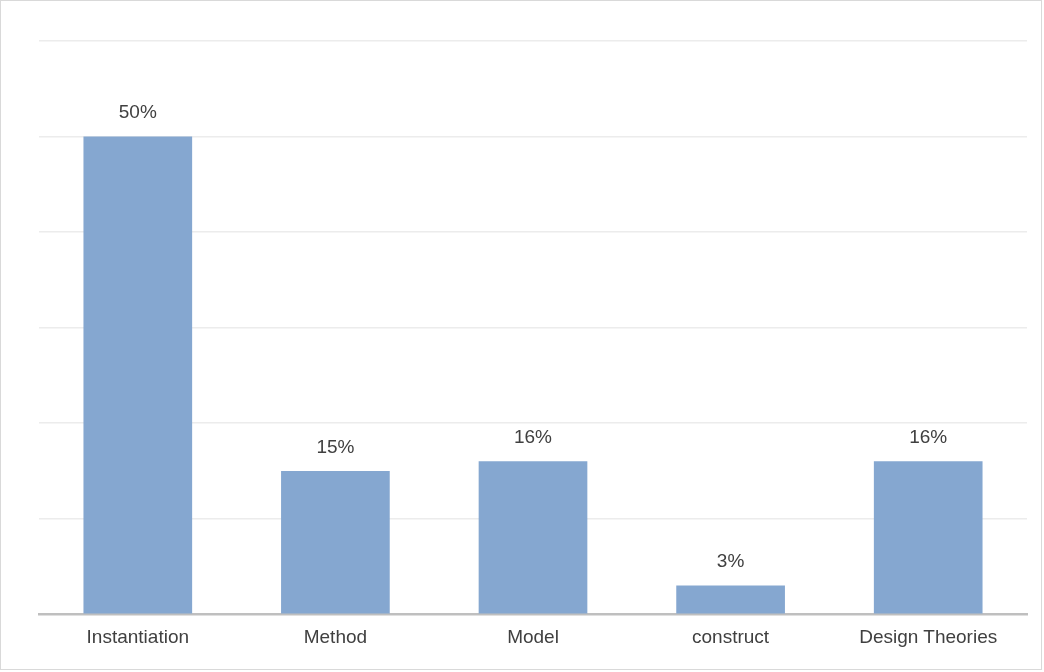 The height and width of the screenshot is (672, 1044). Describe the element at coordinates (335, 636) in the screenshot. I see `x-tick-label: Method` at that location.